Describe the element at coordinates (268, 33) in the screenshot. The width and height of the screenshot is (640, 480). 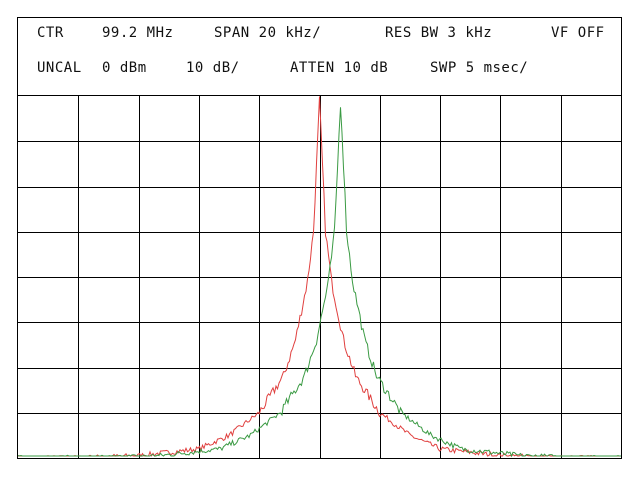
I see `span-setting: SPAN 20 kHz/` at that location.